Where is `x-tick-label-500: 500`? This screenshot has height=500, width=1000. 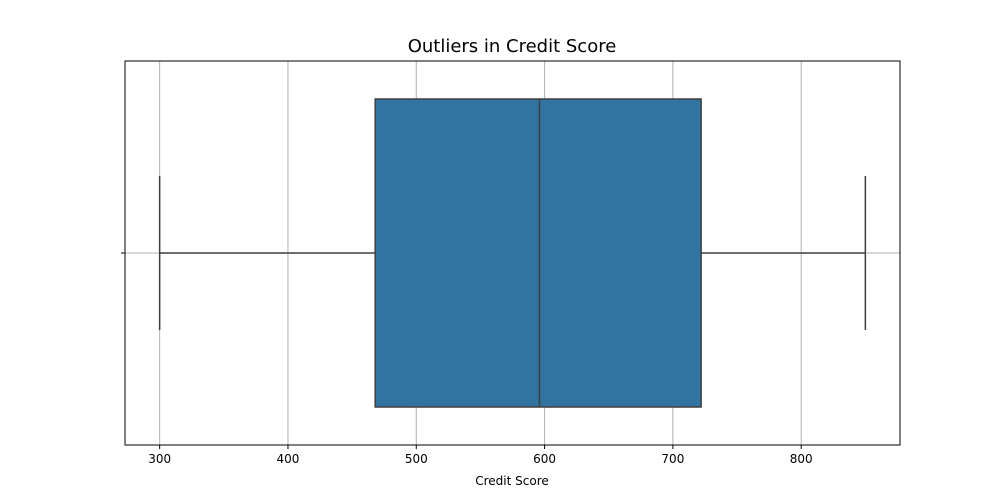 x-tick-label-500: 500 is located at coordinates (416, 459).